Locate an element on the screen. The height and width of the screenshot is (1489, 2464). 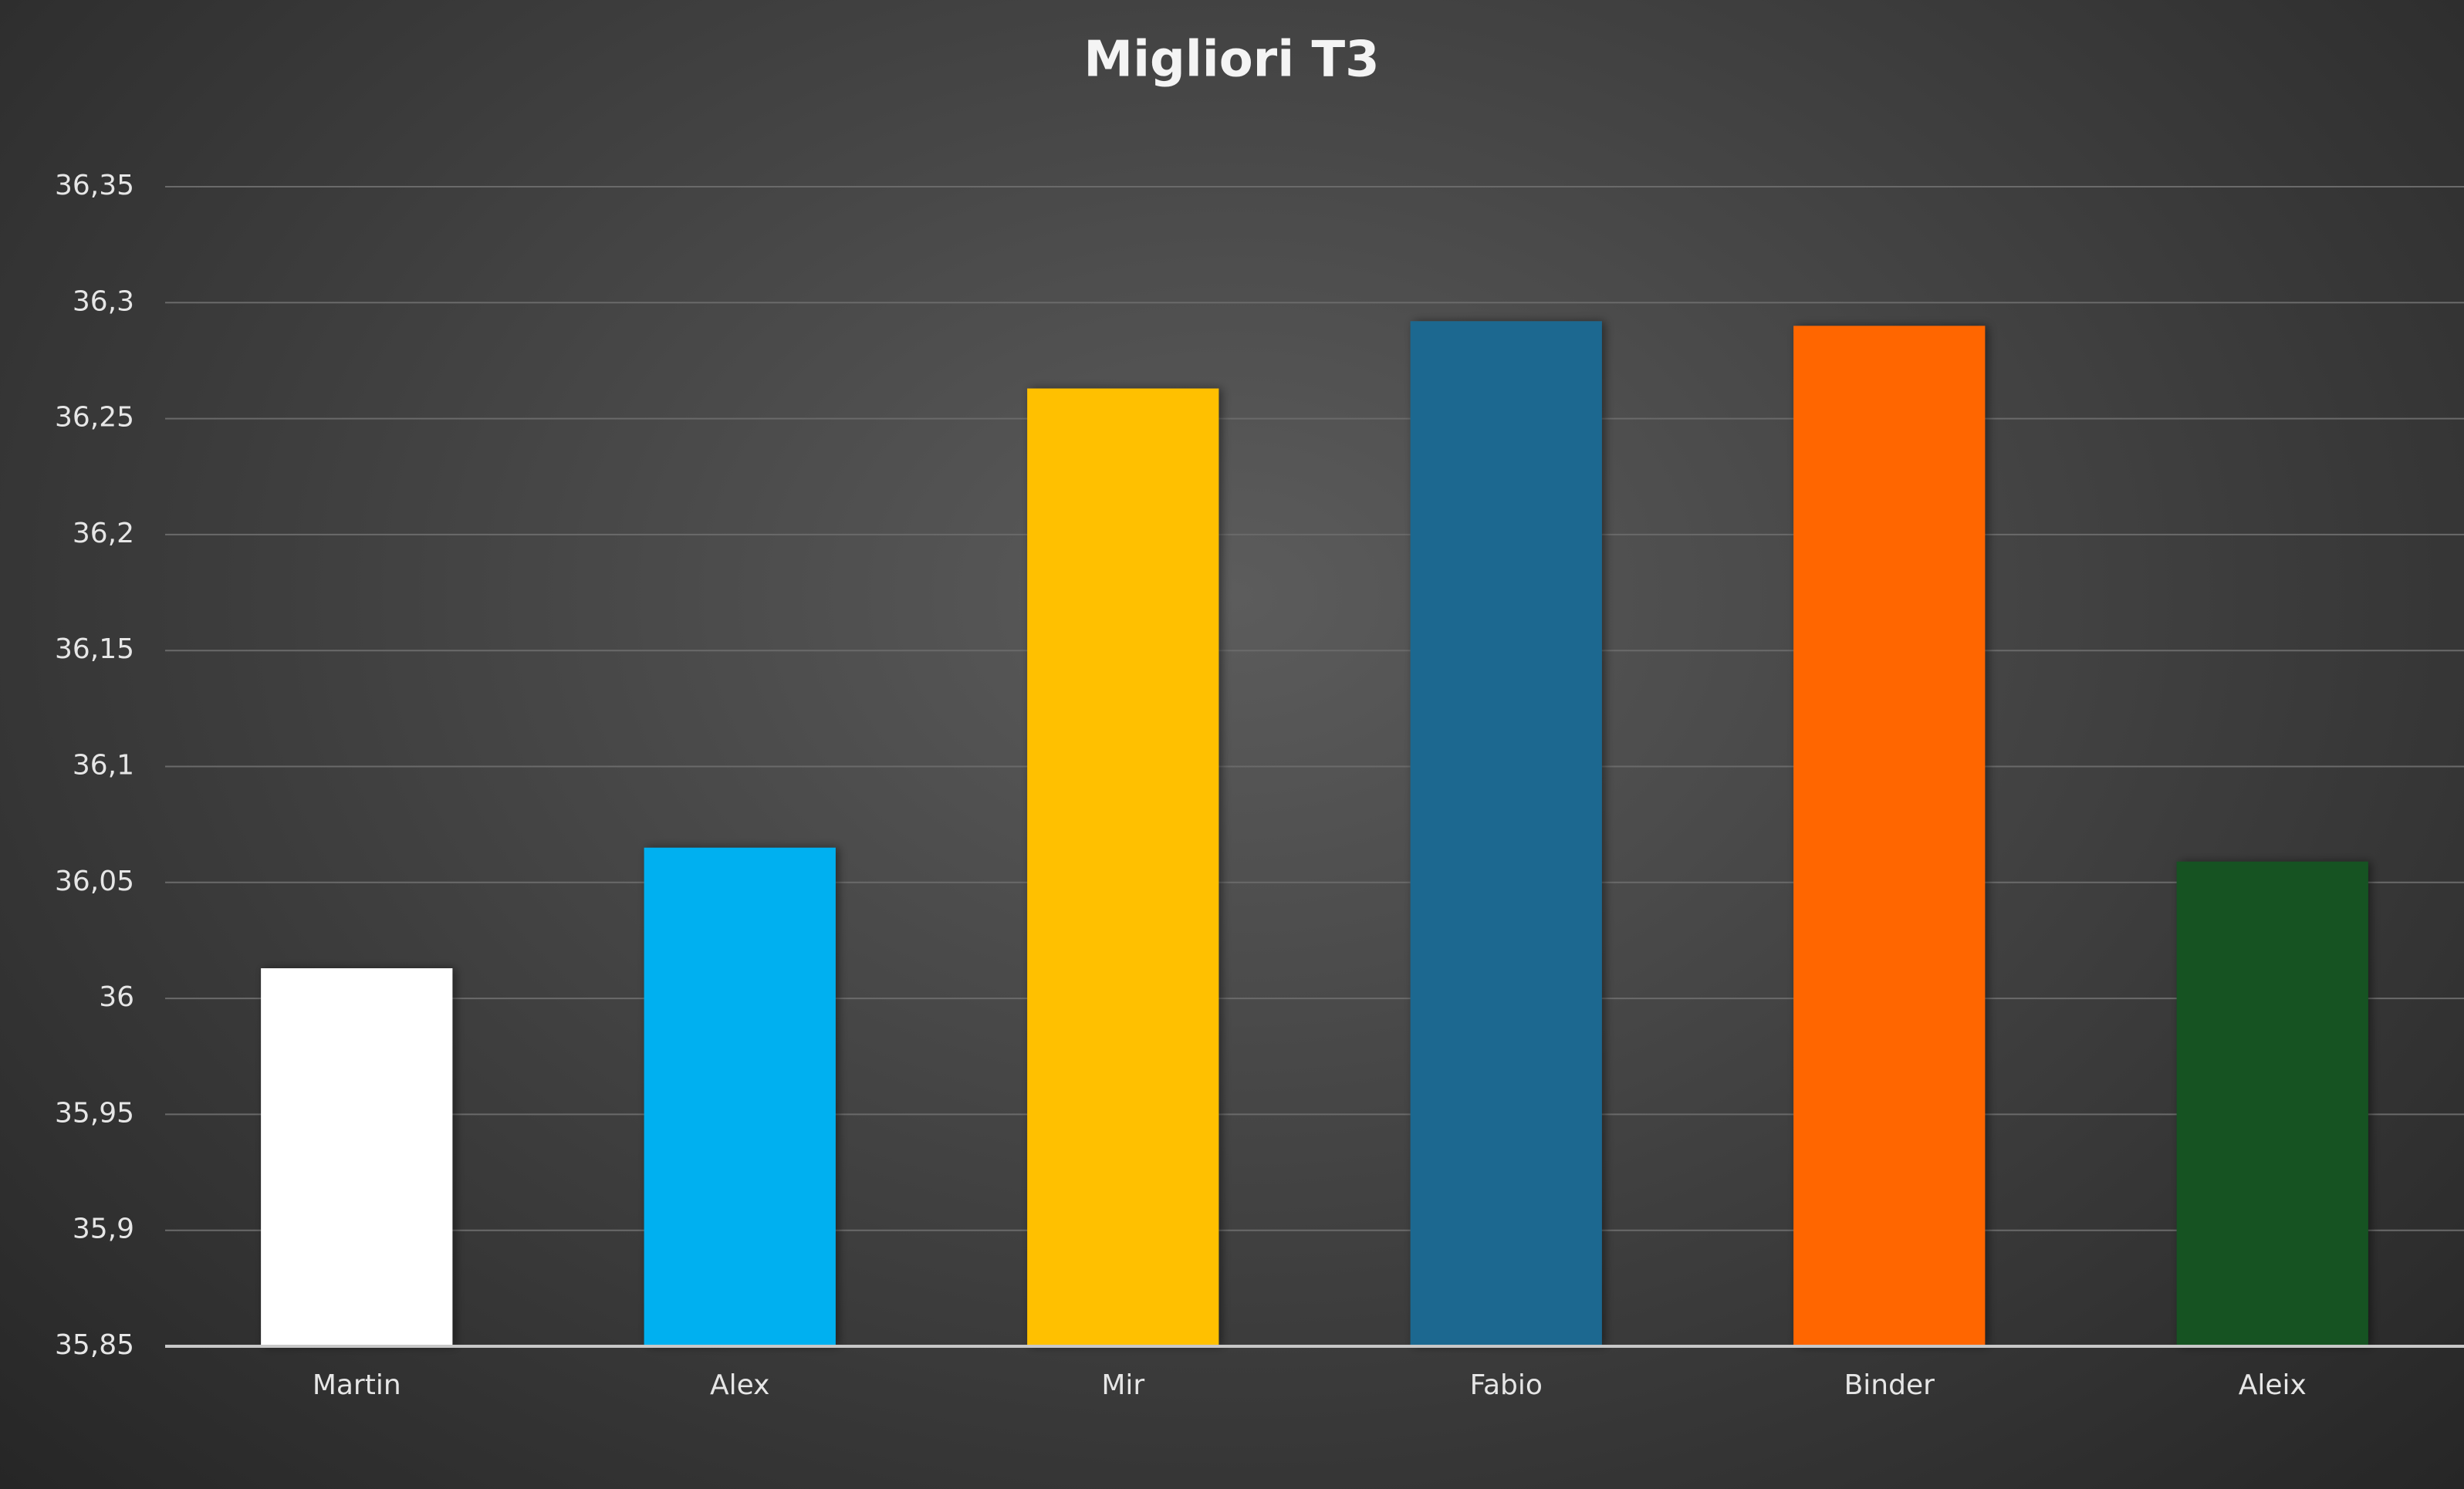
y-tick-label: 36 is located at coordinates (116, 997).